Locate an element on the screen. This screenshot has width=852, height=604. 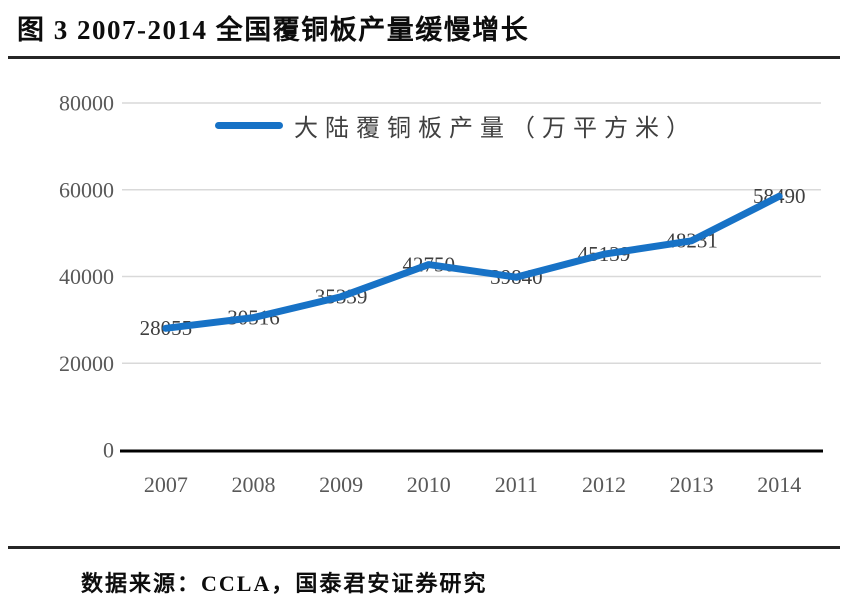
data-source: 数据来源：CCLA，国泰君安证券研究 is located at coordinates (284, 583).